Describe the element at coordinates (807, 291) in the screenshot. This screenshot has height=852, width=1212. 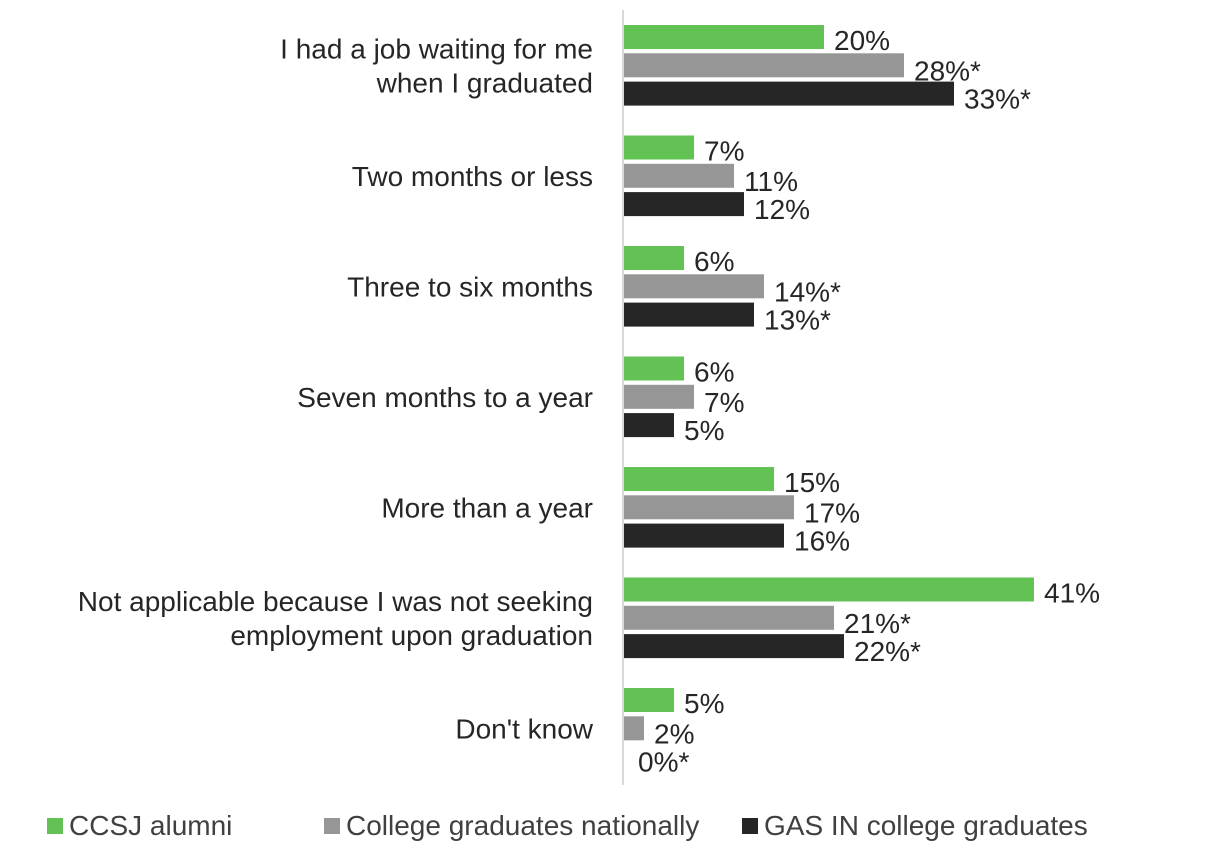
I see `data-label: 14%*` at that location.